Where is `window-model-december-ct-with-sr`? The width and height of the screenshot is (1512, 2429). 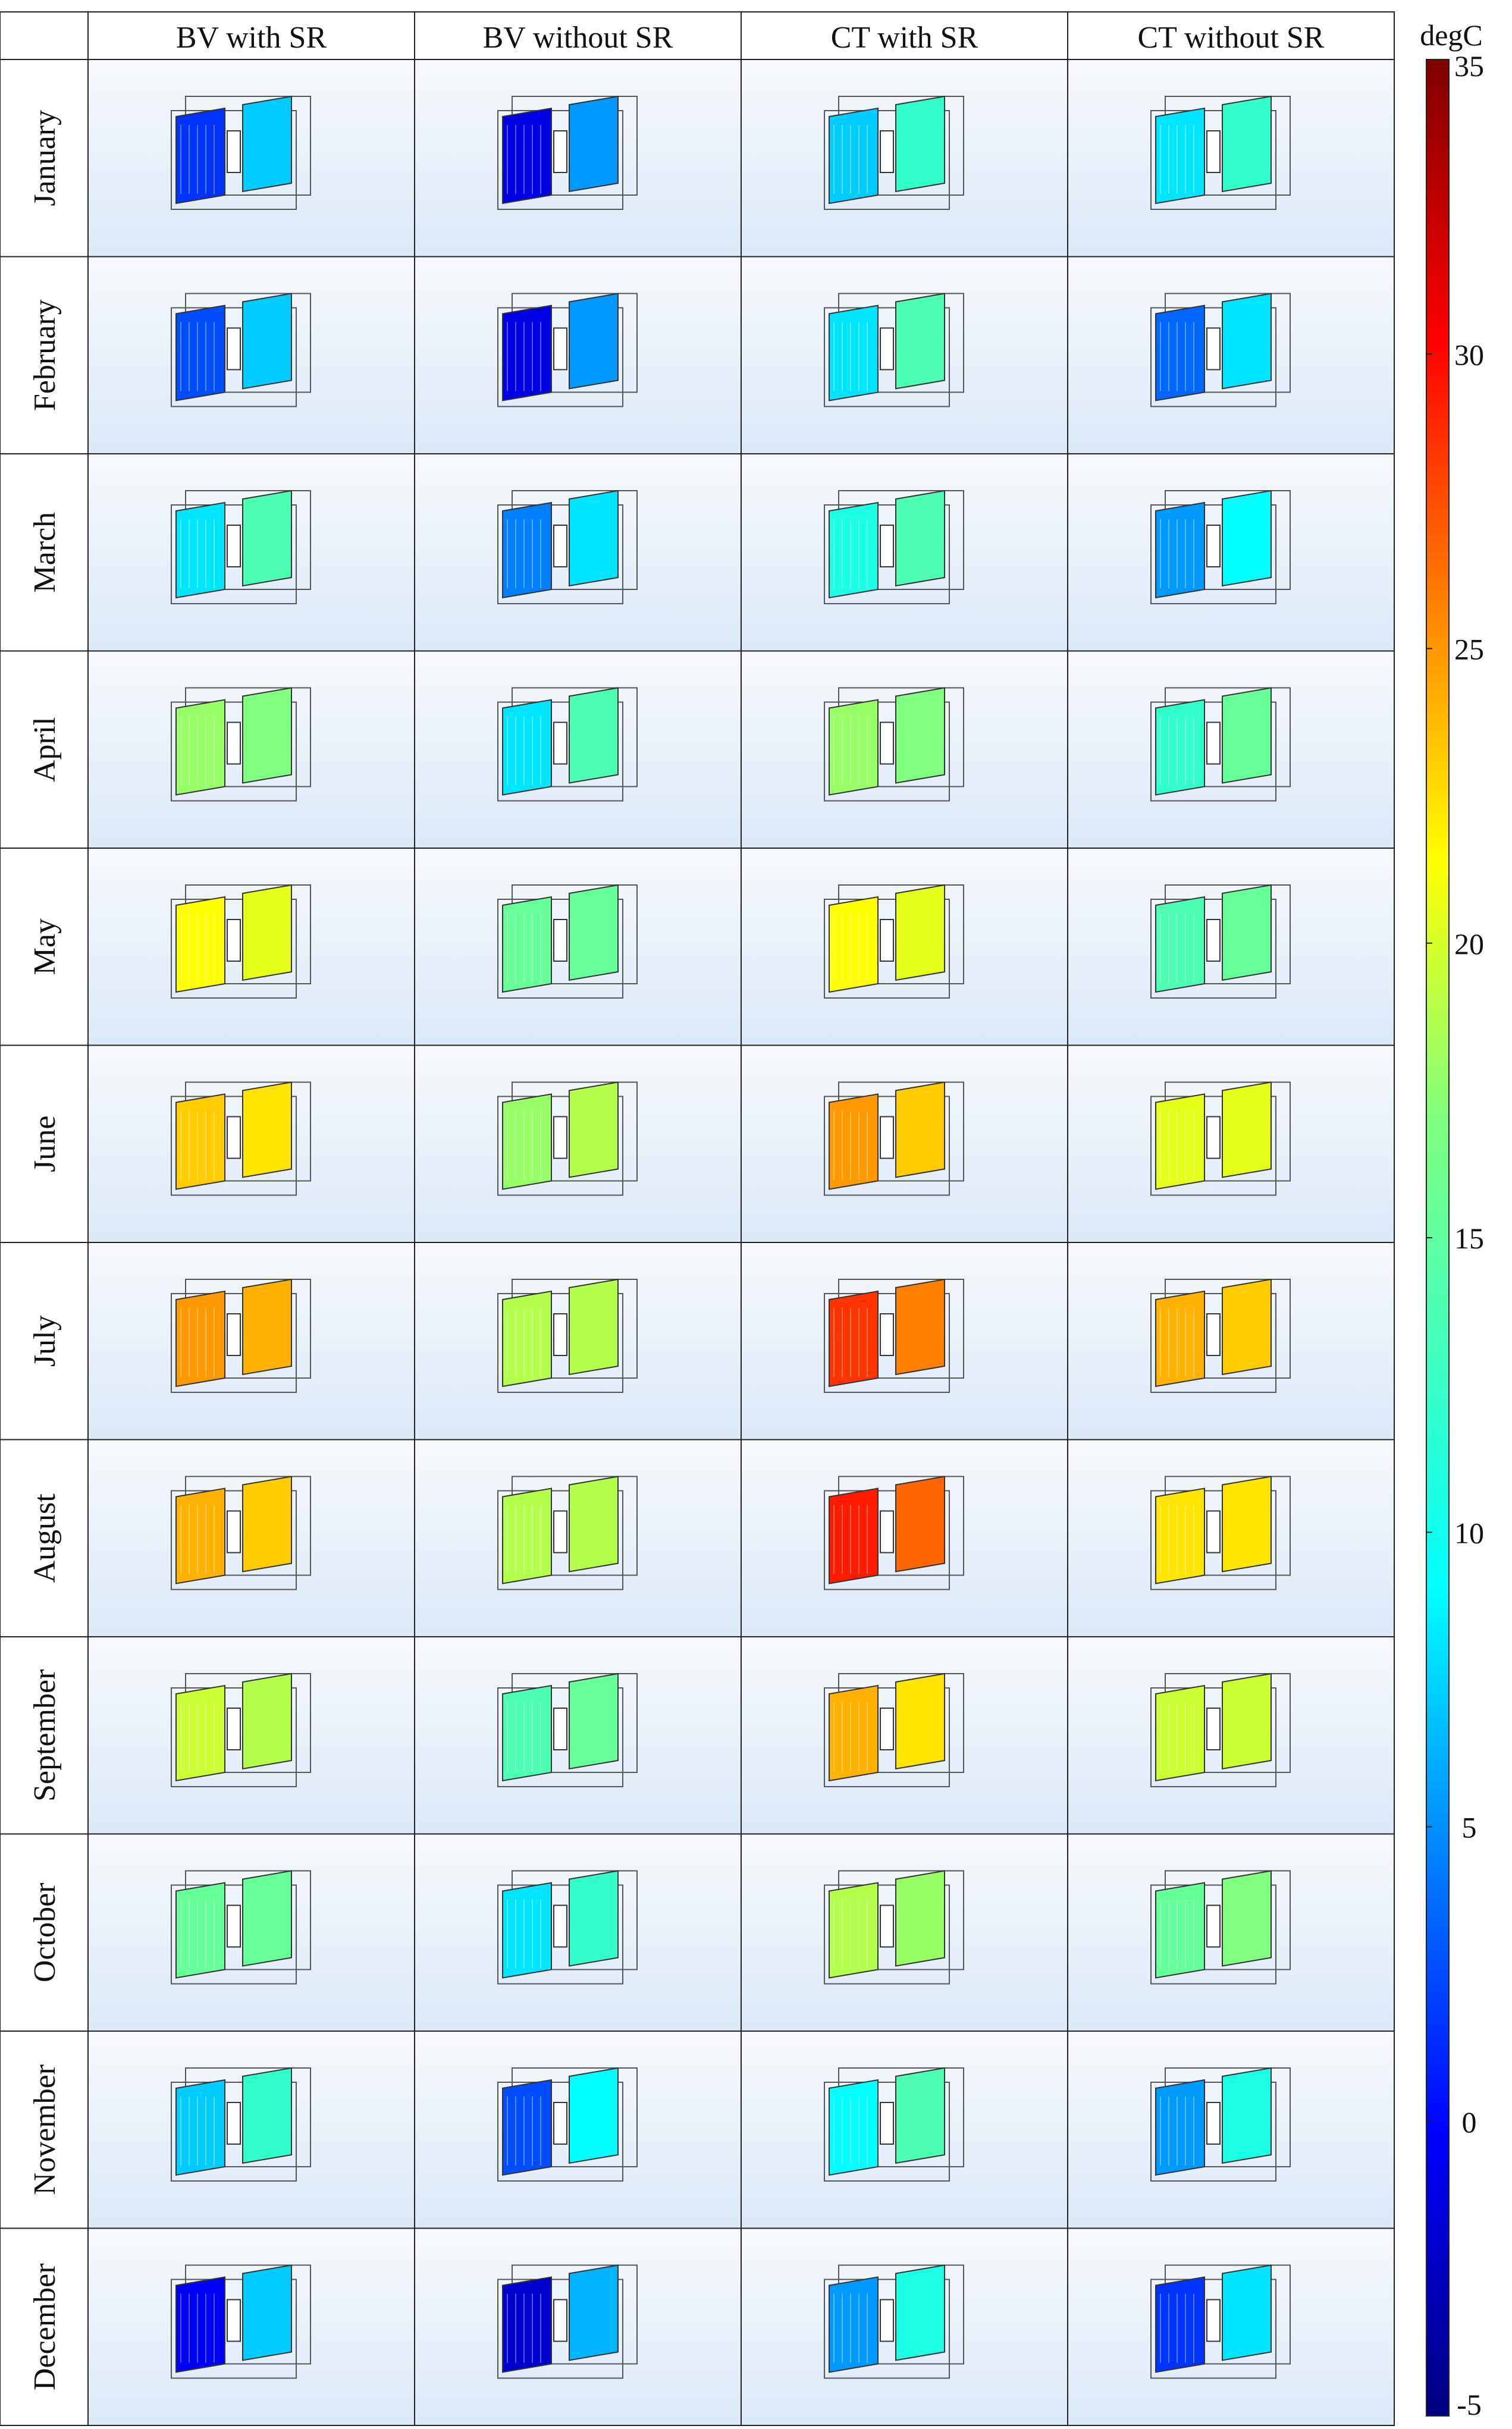 window-model-december-ct-with-sr is located at coordinates (894, 2321).